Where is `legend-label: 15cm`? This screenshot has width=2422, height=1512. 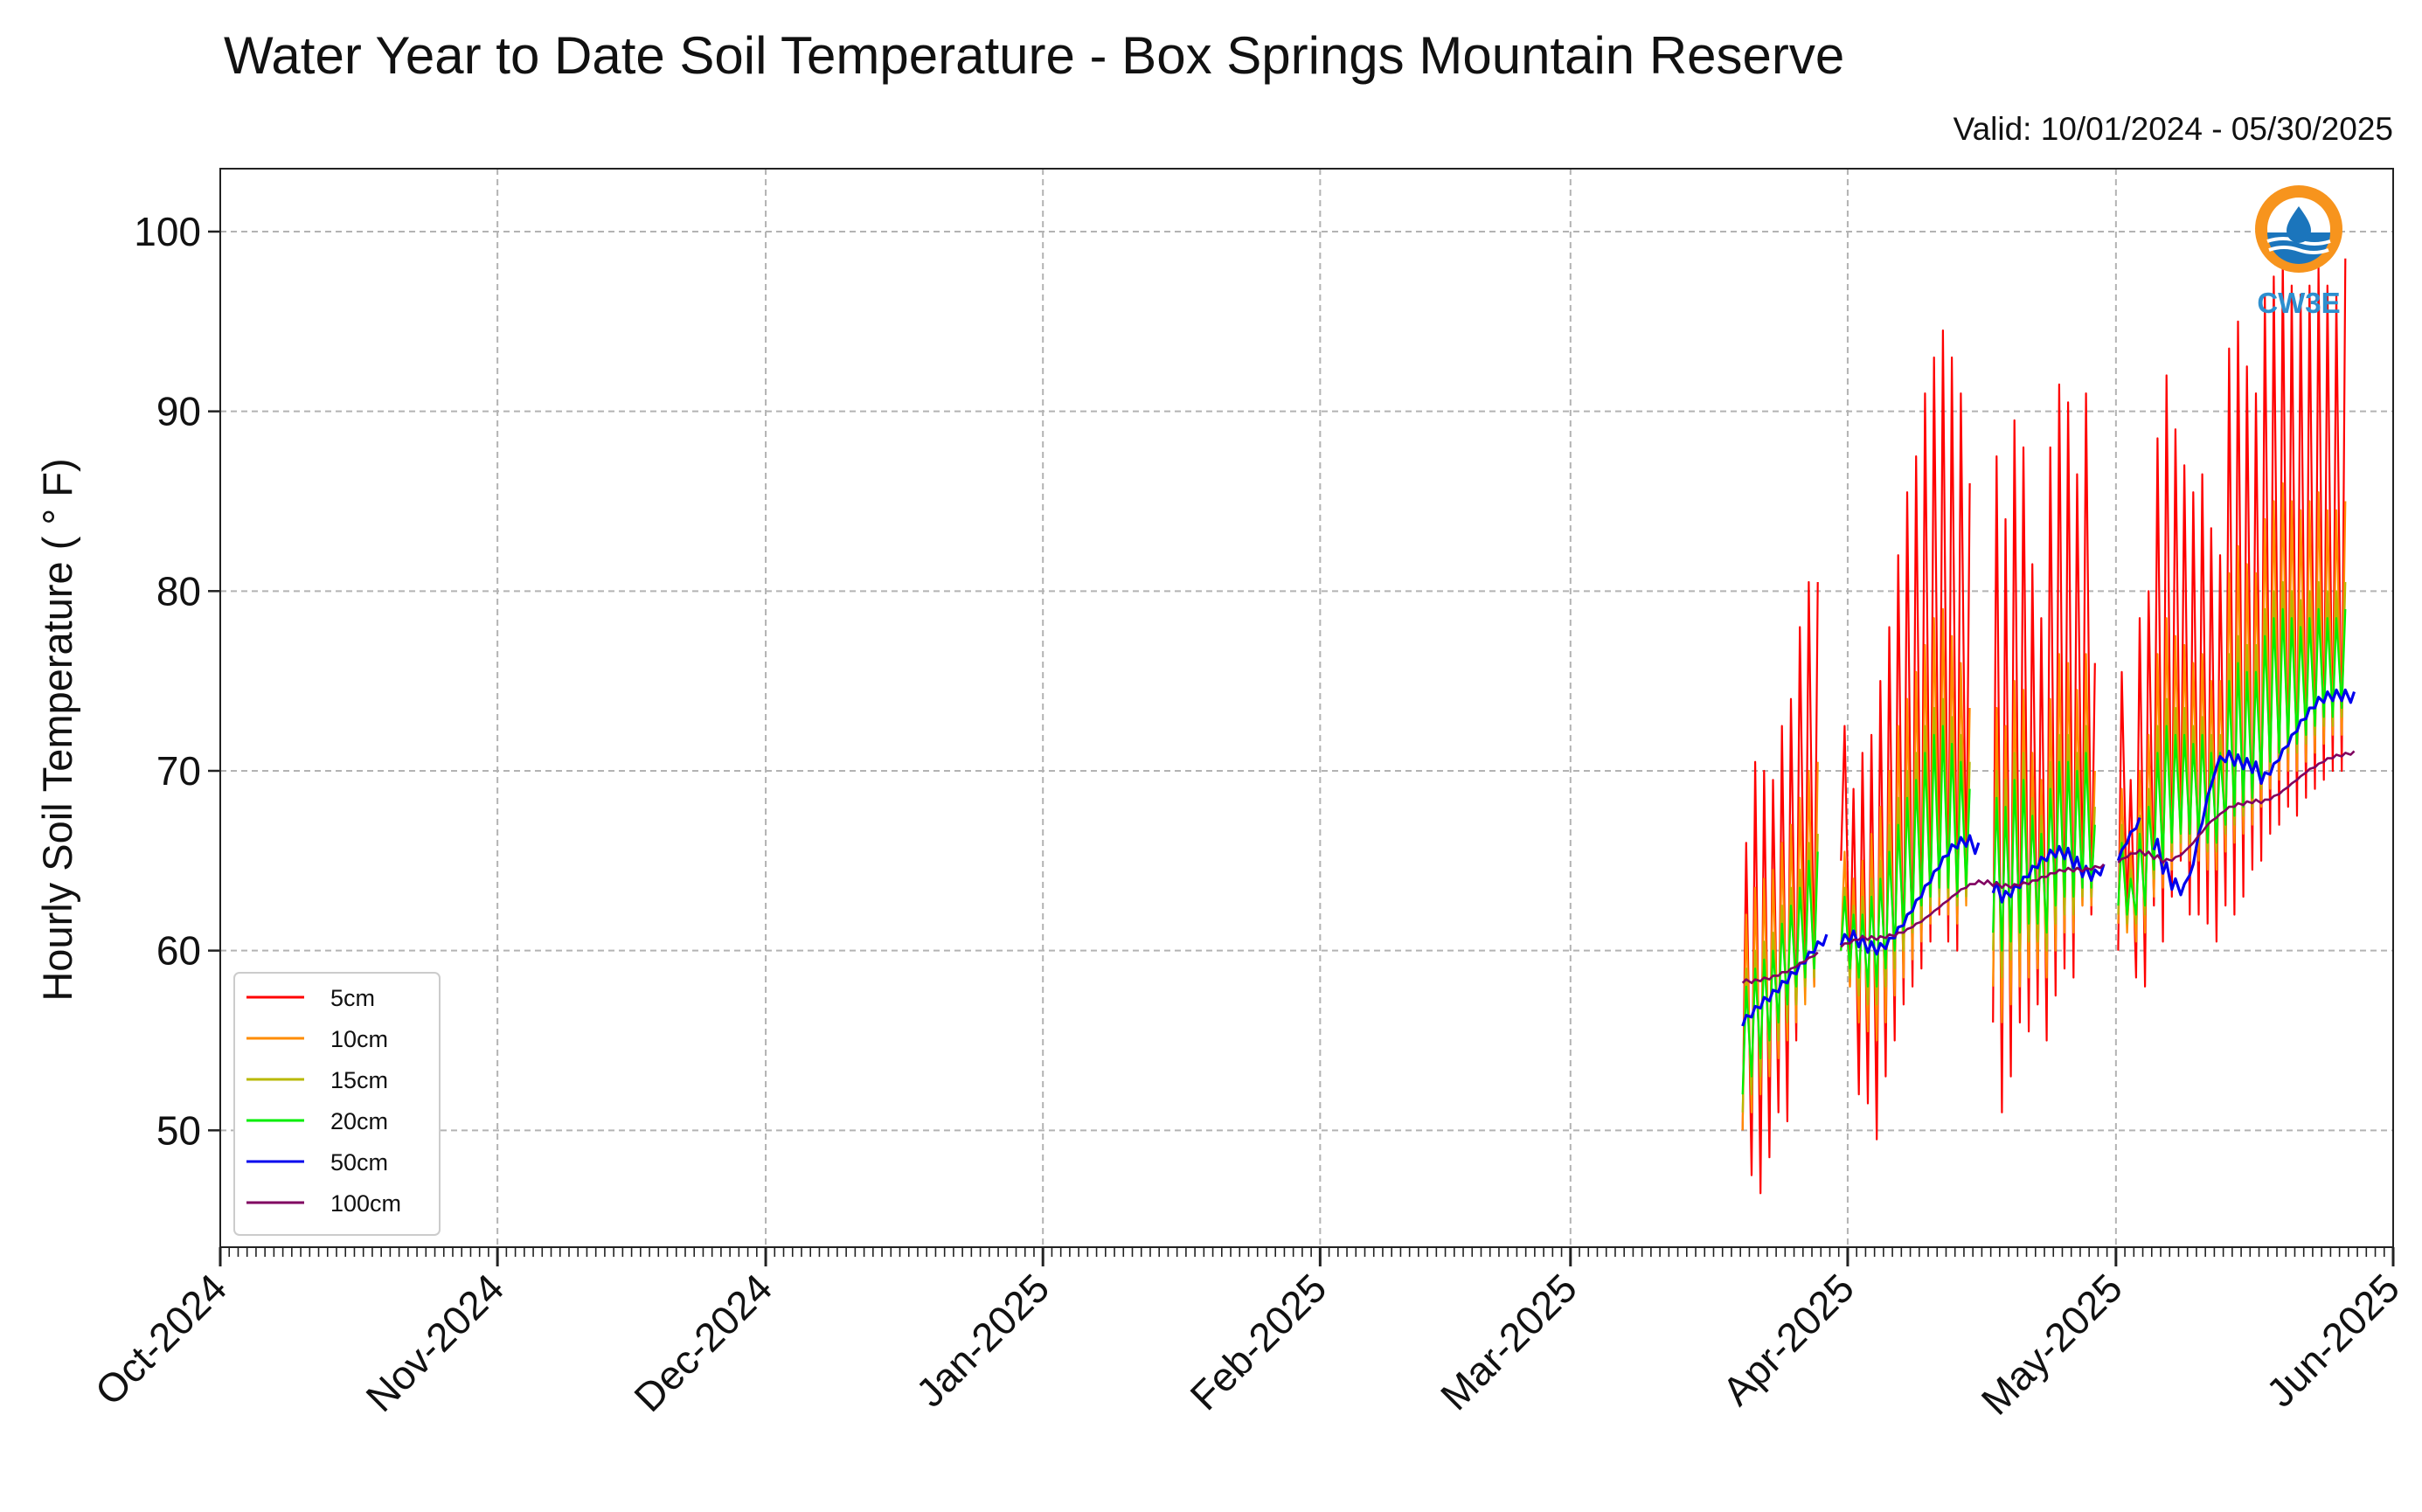 legend-label: 15cm is located at coordinates (359, 1080).